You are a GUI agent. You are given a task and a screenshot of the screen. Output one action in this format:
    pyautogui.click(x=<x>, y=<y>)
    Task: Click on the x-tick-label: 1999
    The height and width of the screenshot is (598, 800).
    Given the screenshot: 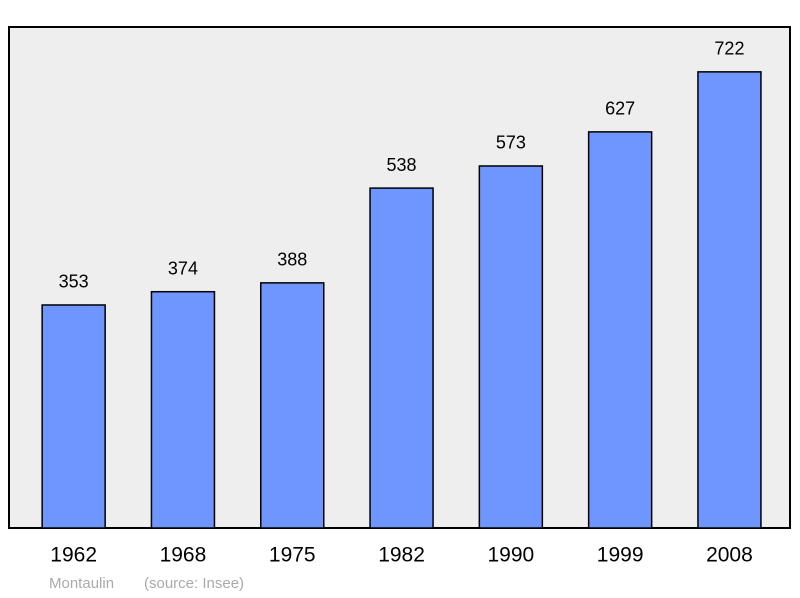 What is the action you would take?
    pyautogui.click(x=620, y=555)
    